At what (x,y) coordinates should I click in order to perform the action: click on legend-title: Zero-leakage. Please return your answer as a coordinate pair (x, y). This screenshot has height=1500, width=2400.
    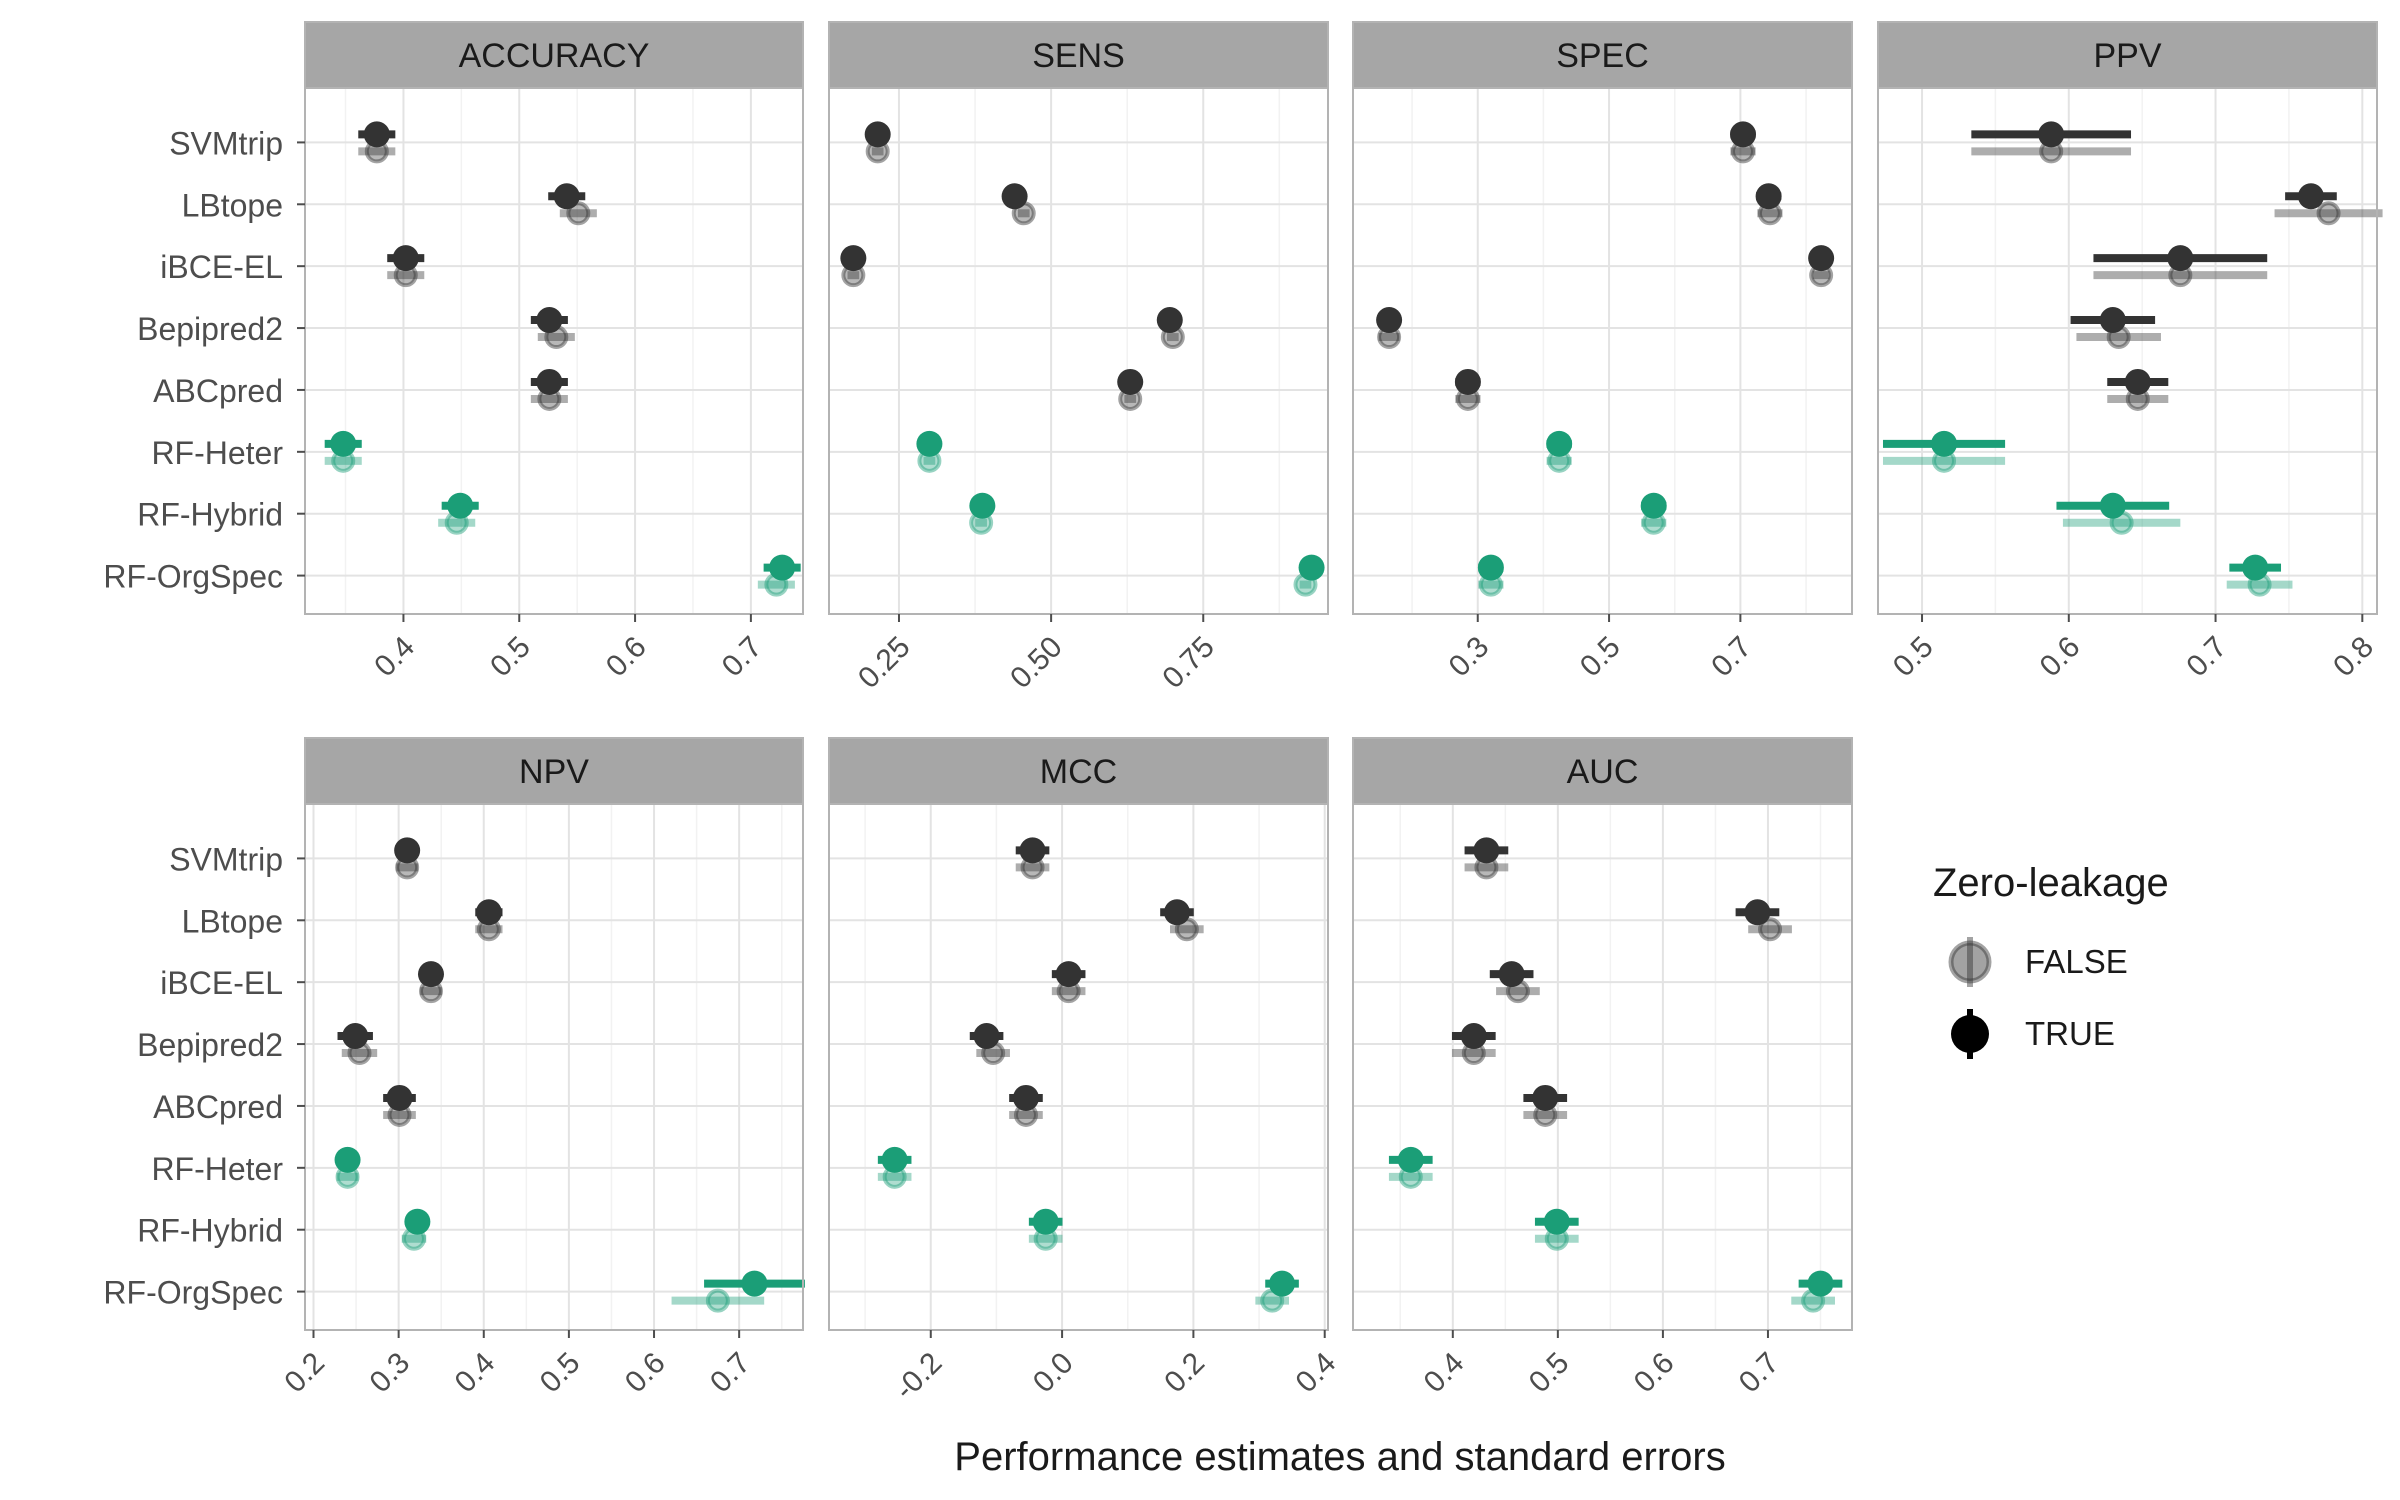
    Looking at the image, I should click on (2051, 883).